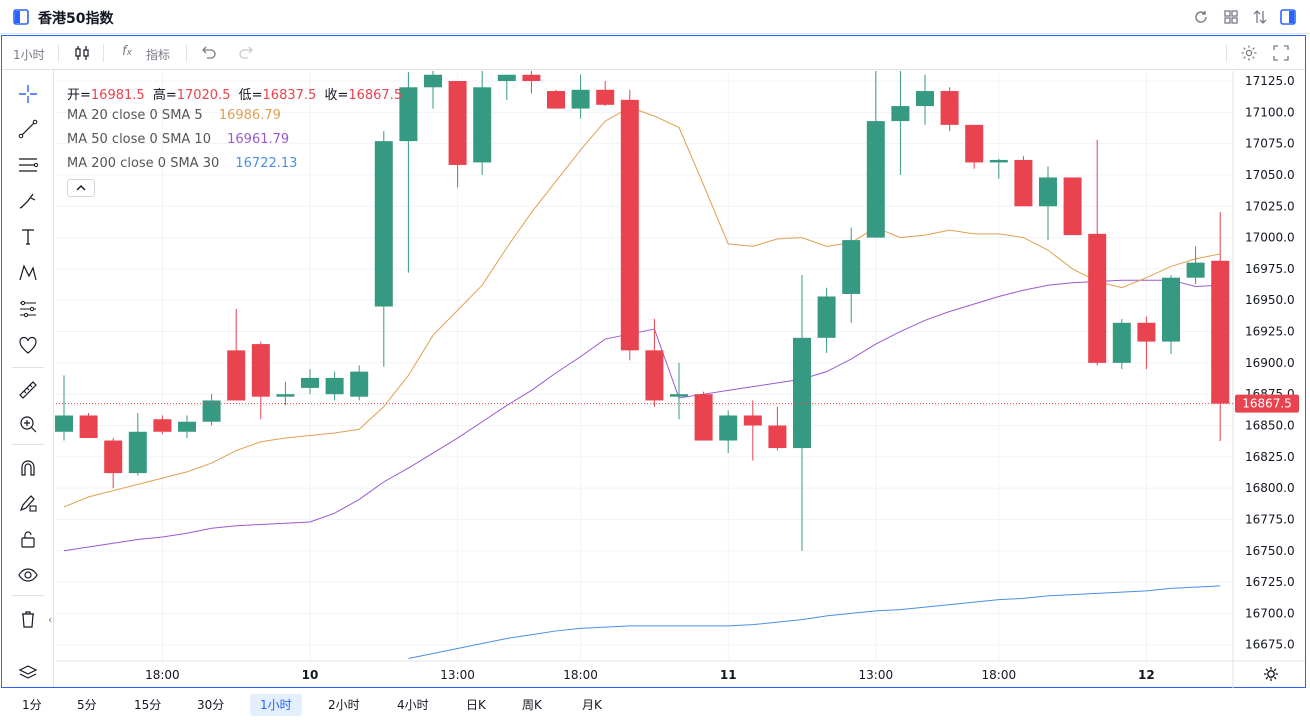 Image resolution: width=1310 pixels, height=720 pixels. Describe the element at coordinates (1270, 613) in the screenshot. I see `y-tick-label: 16700.0` at that location.